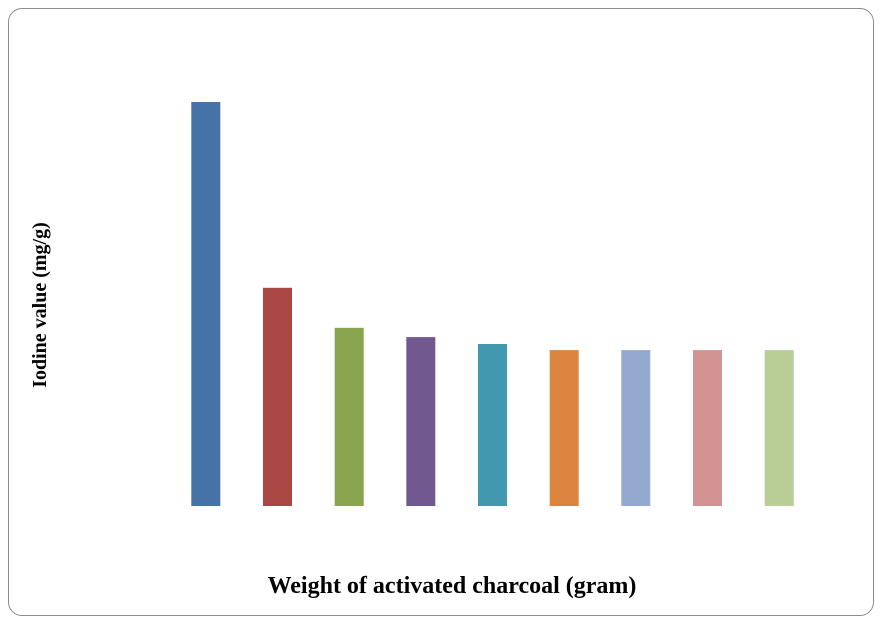  I want to click on y-axis-title: Iodine value (mg/g), so click(40, 305).